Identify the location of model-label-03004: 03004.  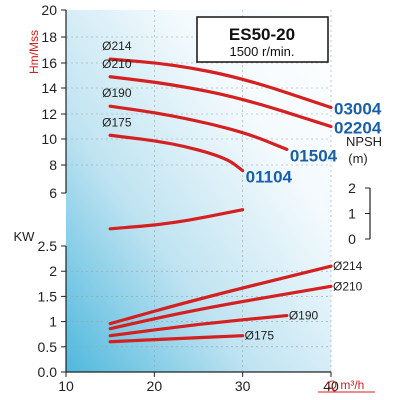
(358, 109).